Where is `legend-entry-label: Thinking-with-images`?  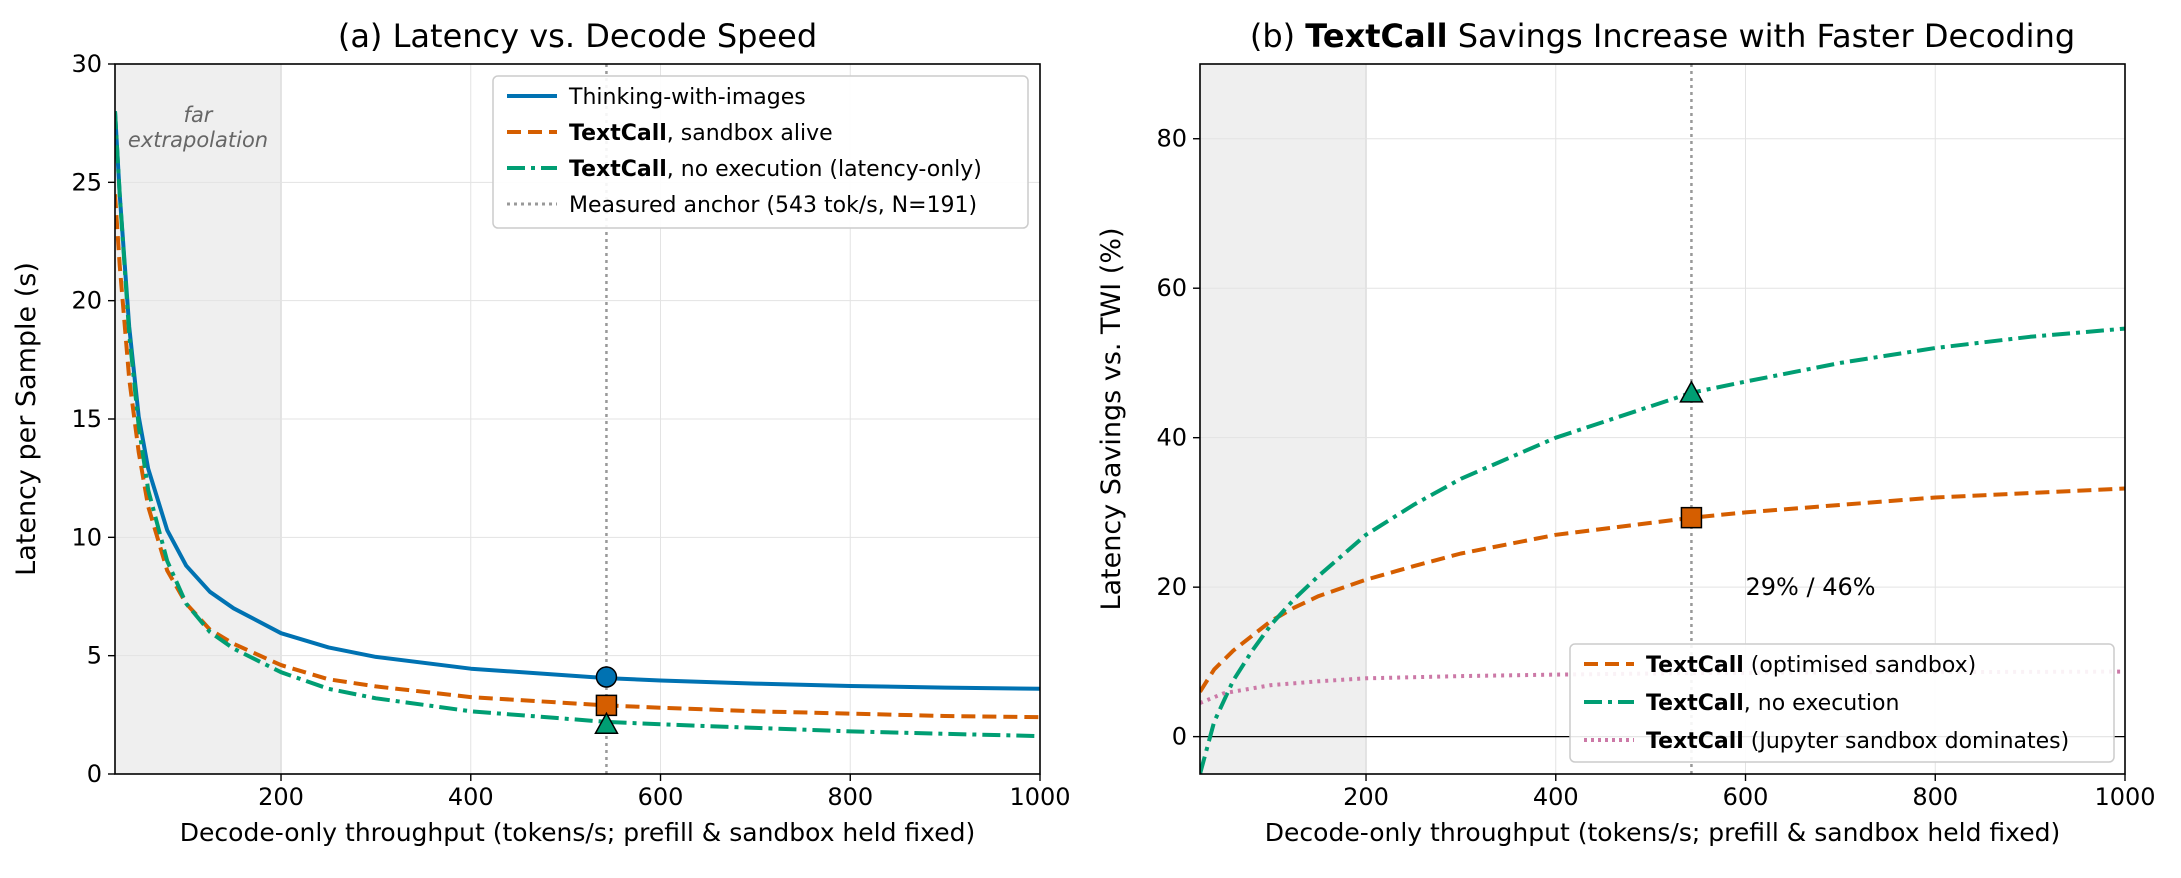
legend-entry-label: Thinking-with-images is located at coordinates (687, 97).